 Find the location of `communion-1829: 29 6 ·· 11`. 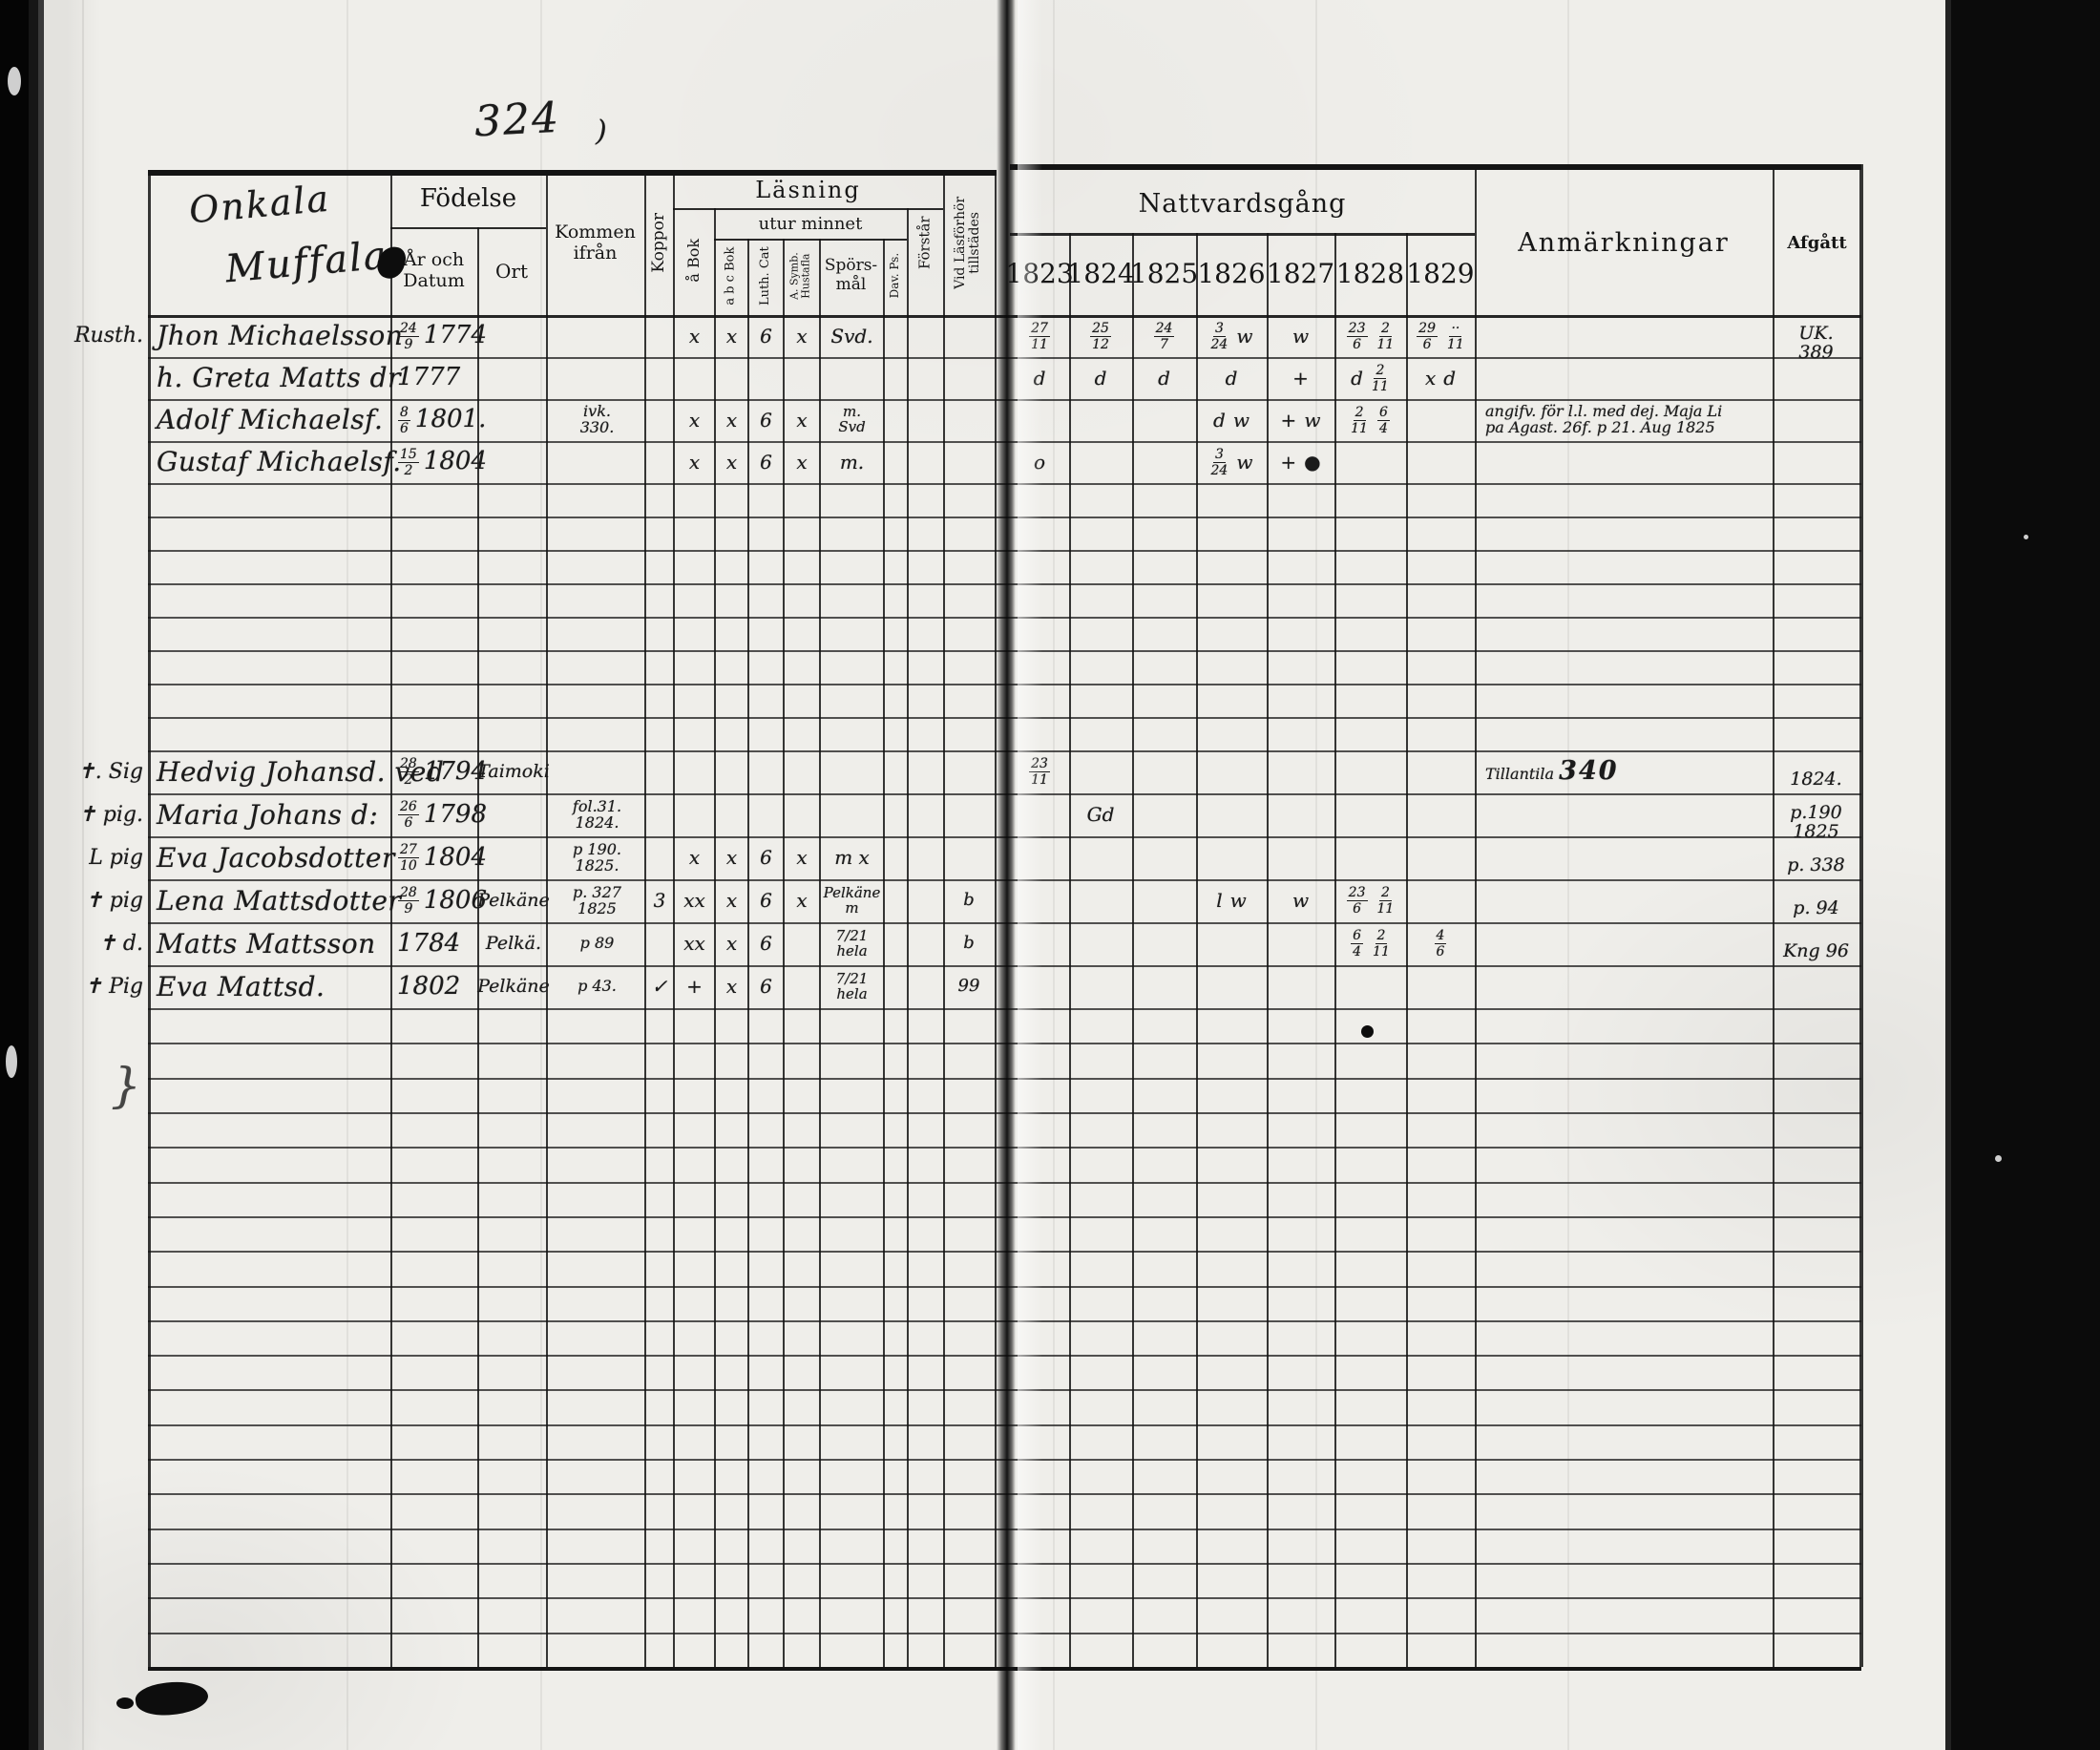

communion-1829: 29 6 ·· 11 is located at coordinates (1440, 336).